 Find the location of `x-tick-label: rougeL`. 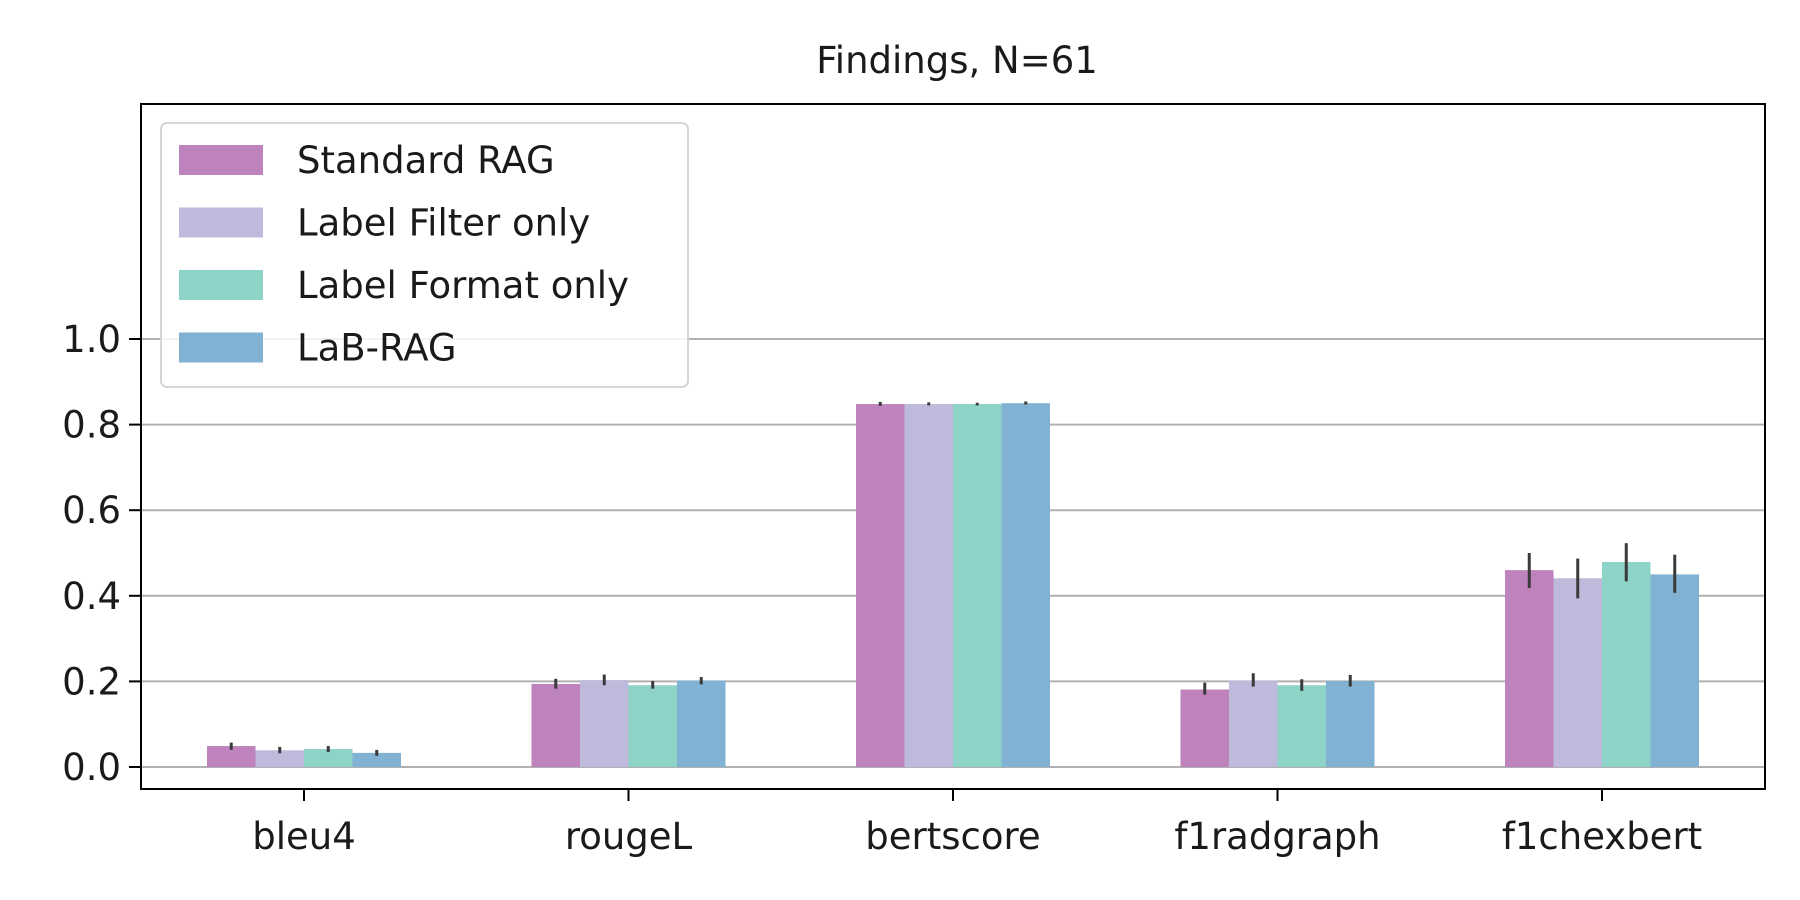

x-tick-label: rougeL is located at coordinates (629, 836).